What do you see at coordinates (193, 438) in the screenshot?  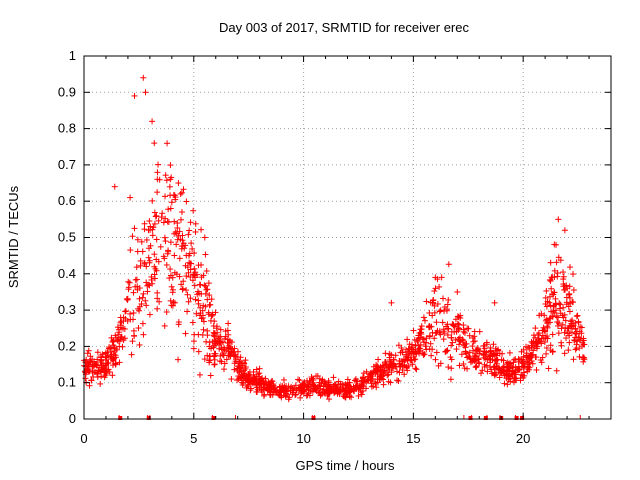 I see `x-tick-label: 5` at bounding box center [193, 438].